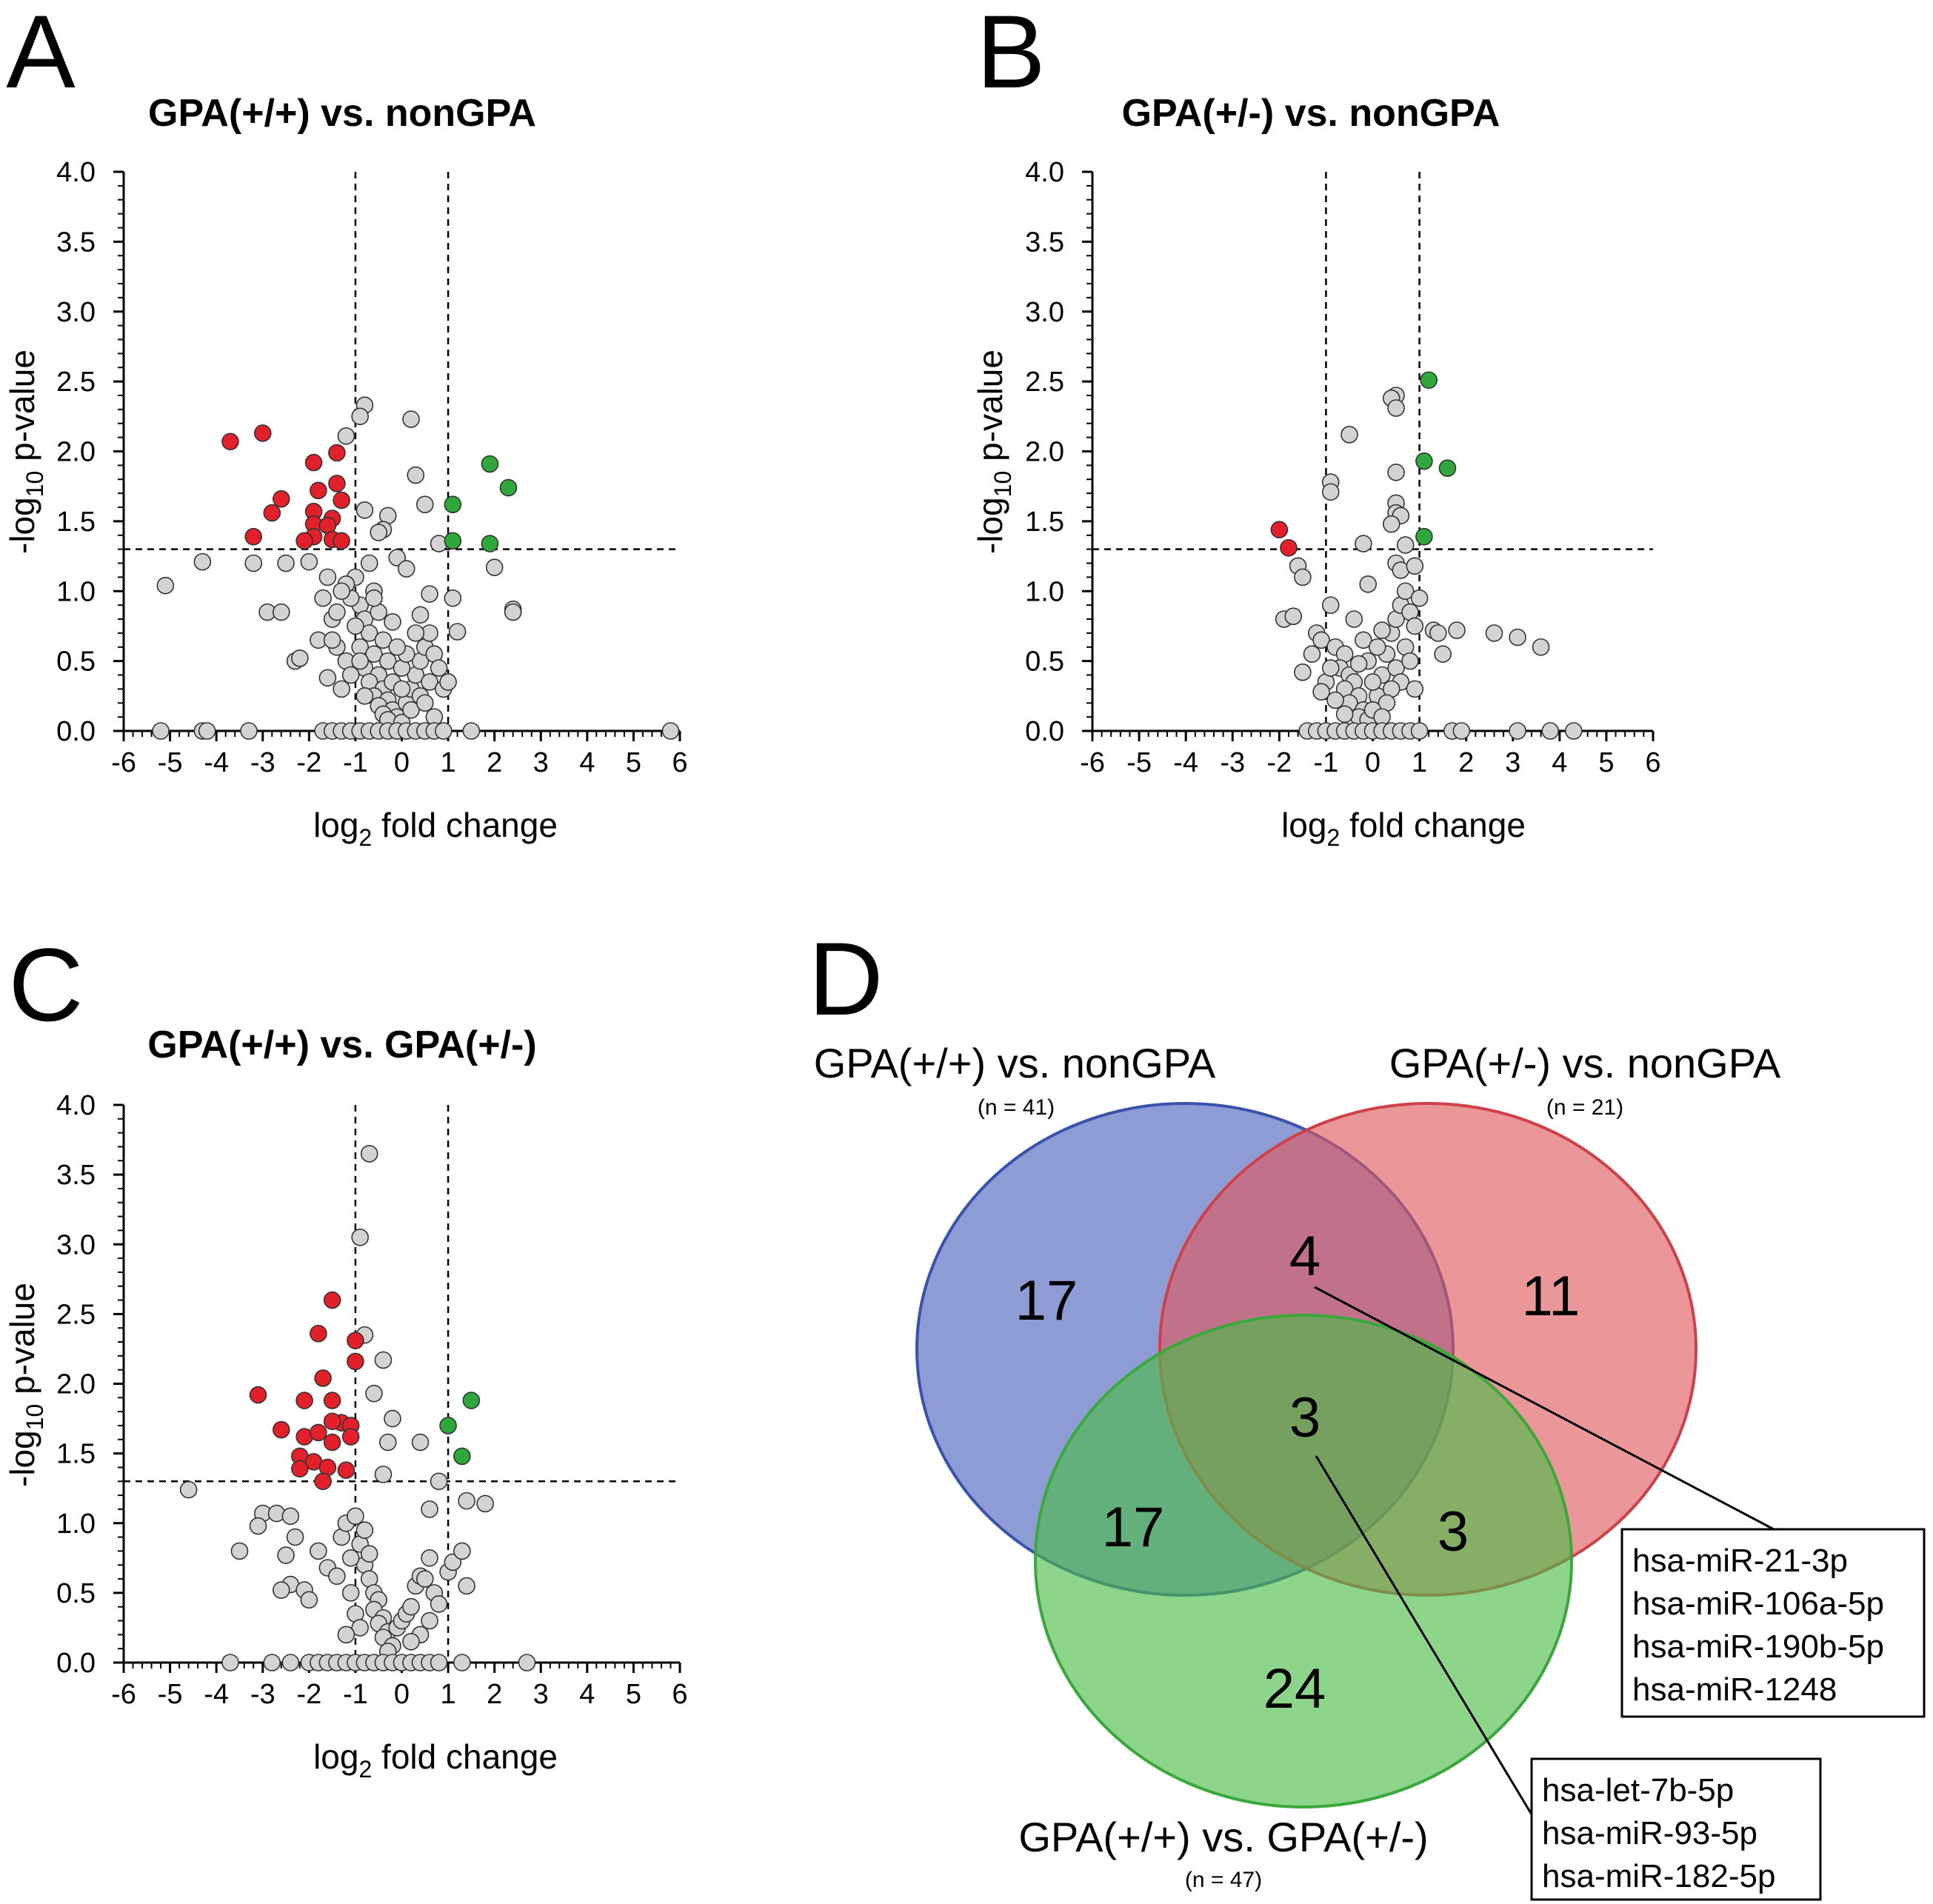 This screenshot has width=1933, height=1904. What do you see at coordinates (170, 1695) in the screenshot?
I see `x-tick-label: -5` at bounding box center [170, 1695].